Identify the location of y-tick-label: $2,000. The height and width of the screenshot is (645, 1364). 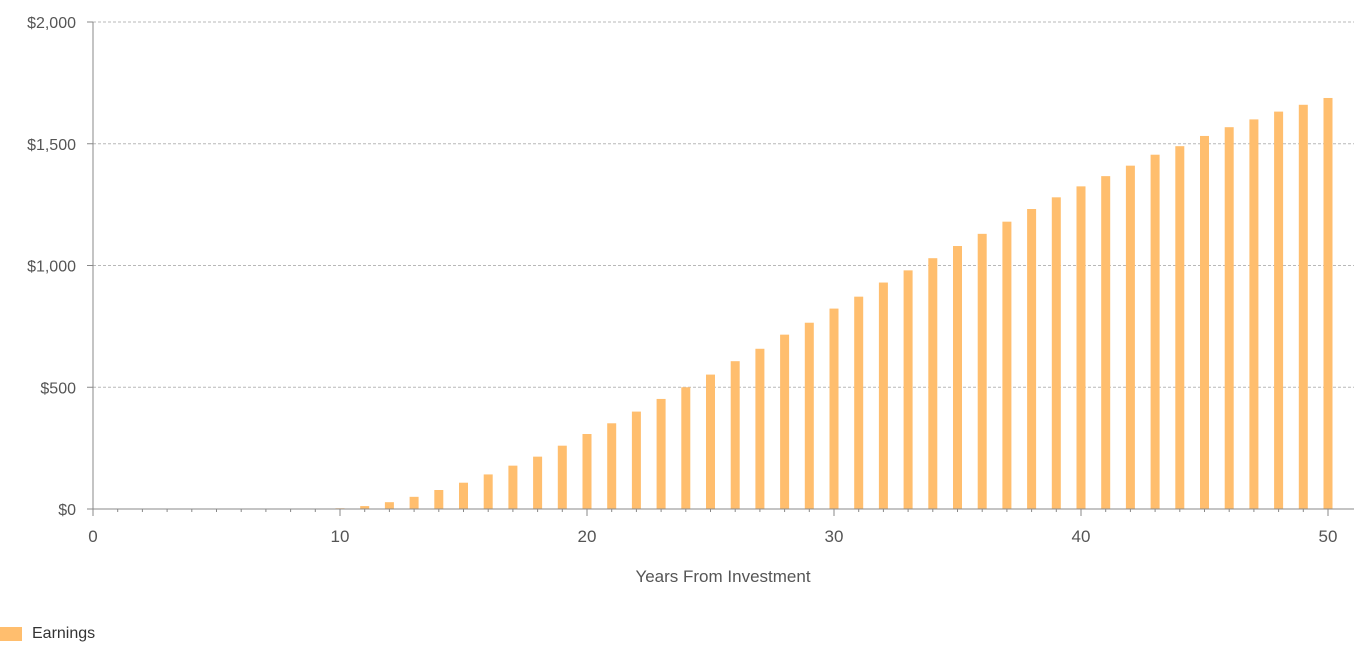
(51, 23).